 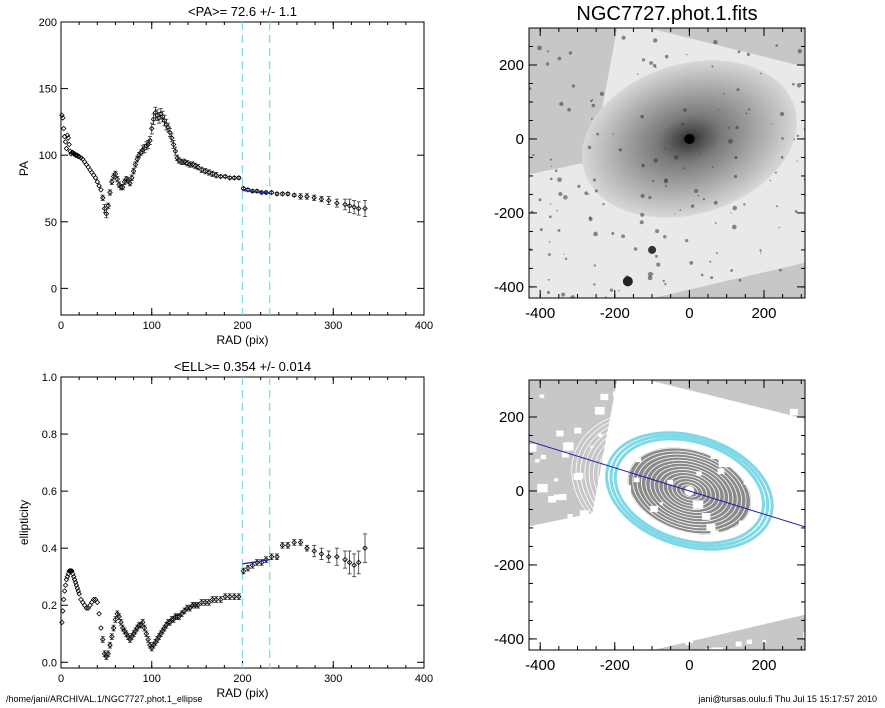 I want to click on x-axis-label: RAD (pix), so click(x=242, y=340).